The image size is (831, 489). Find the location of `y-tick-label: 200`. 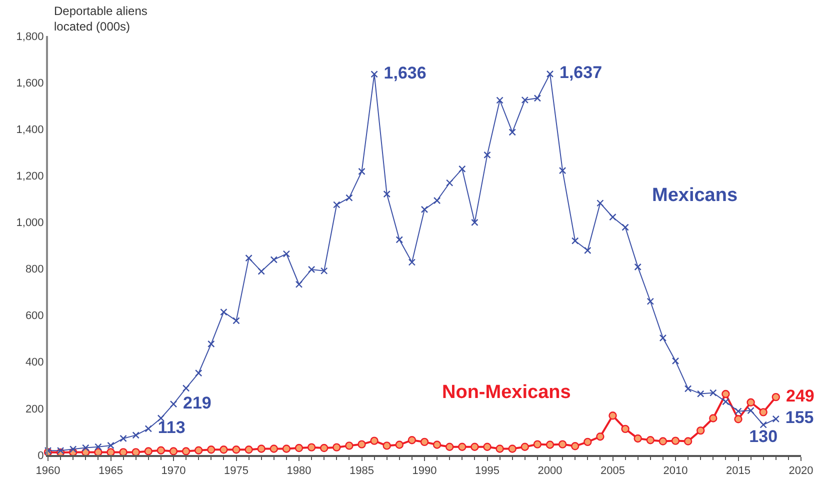

y-tick-label: 200 is located at coordinates (34, 409).